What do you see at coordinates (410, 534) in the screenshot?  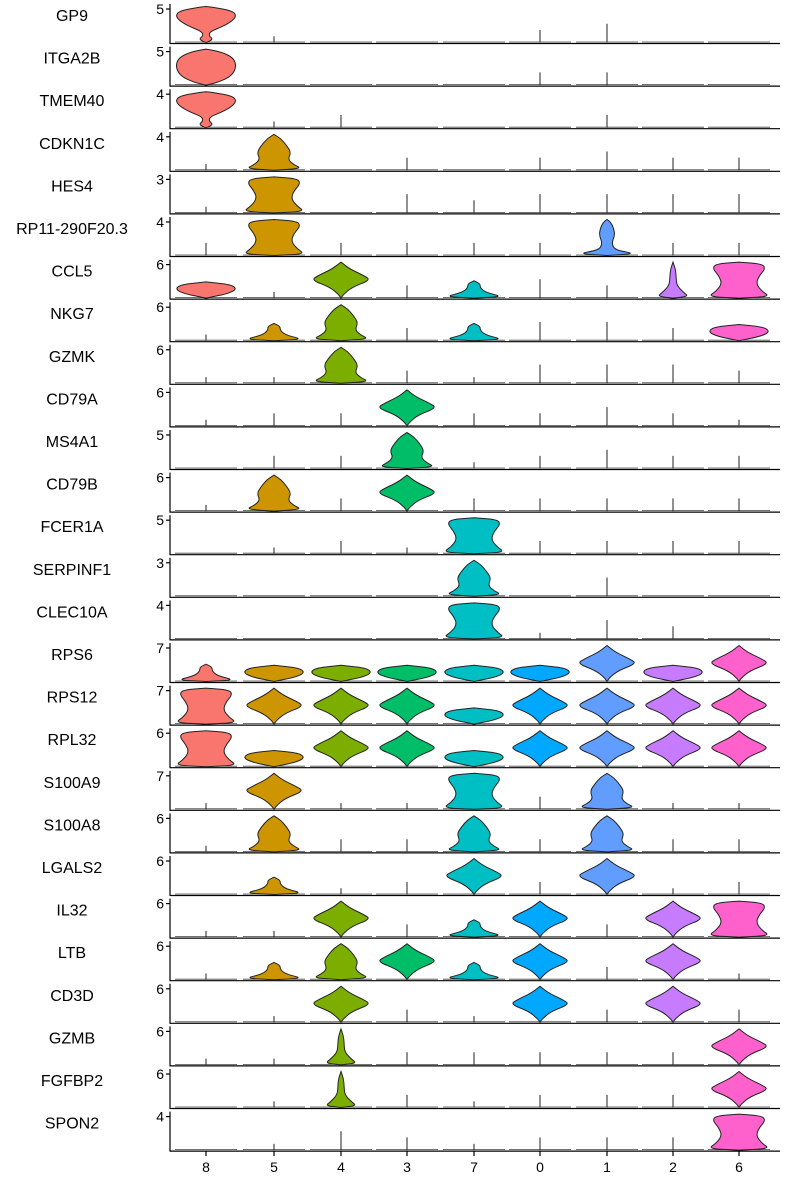 I see `panel-fcer1a: FCER1A 5` at bounding box center [410, 534].